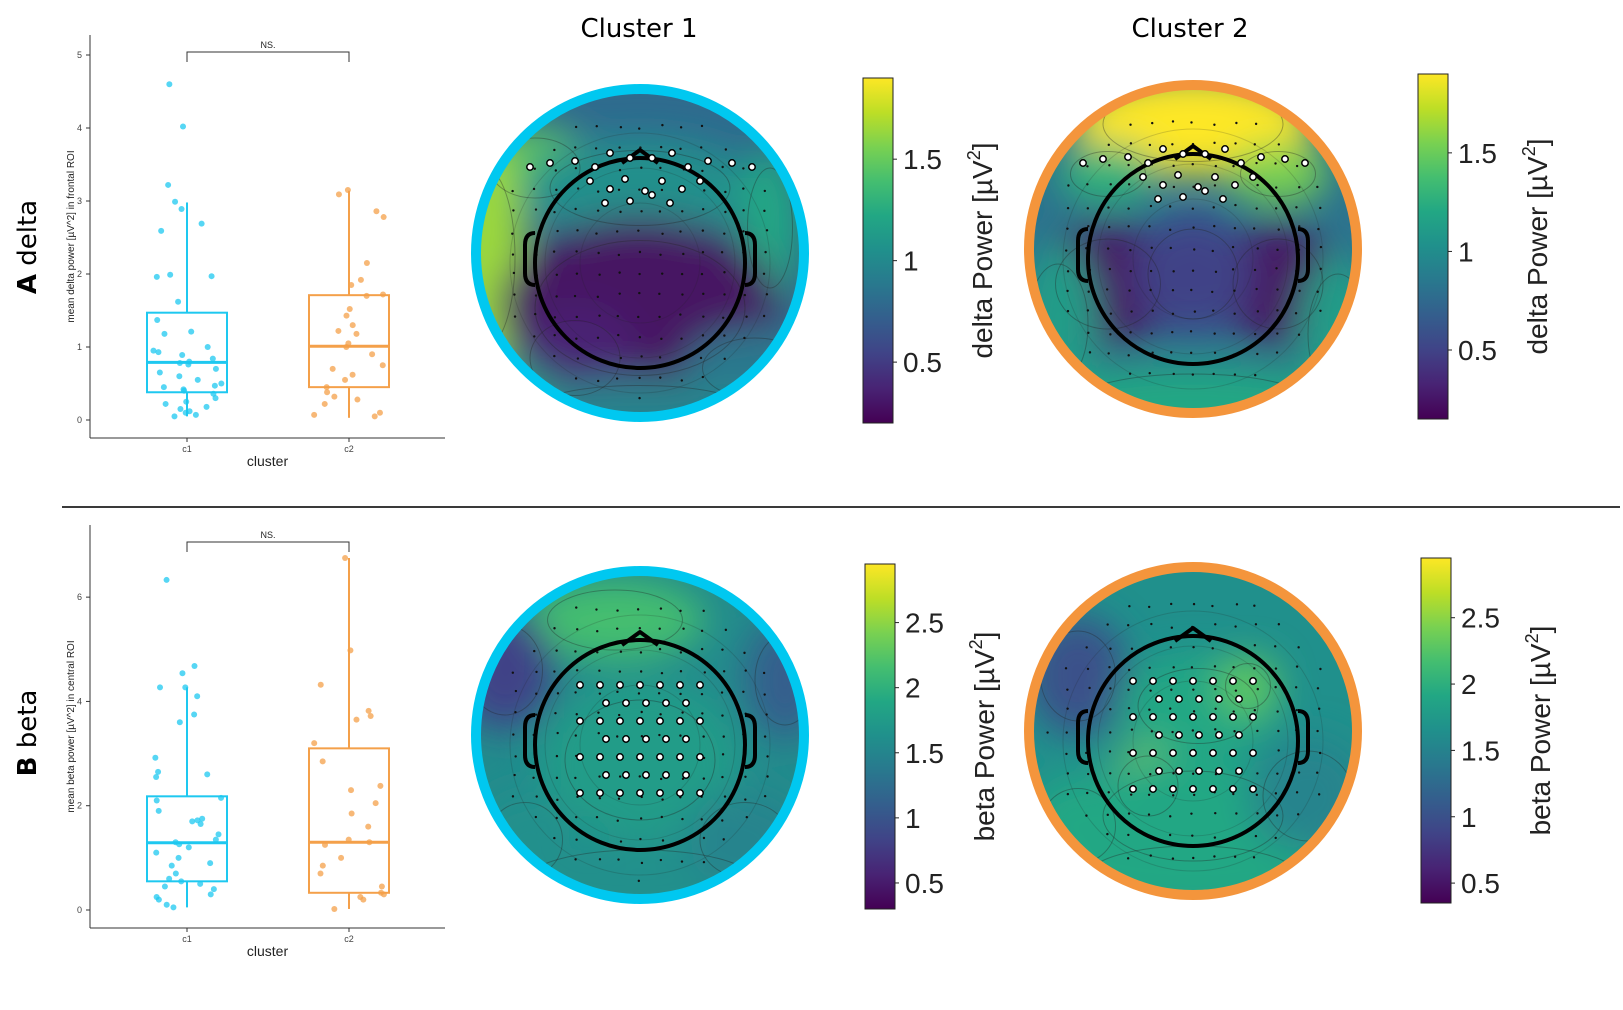 The image size is (1623, 1010). What do you see at coordinates (79, 347) in the screenshot?
I see `y-tick-label: 1` at bounding box center [79, 347].